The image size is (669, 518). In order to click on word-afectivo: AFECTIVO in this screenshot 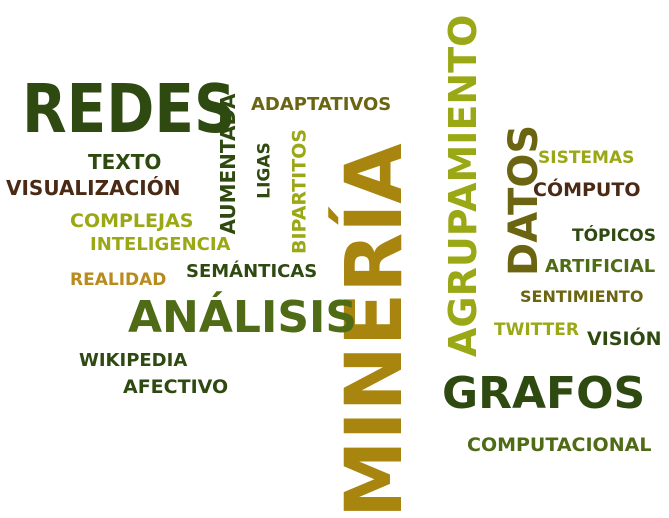, I will do `click(176, 387)`.